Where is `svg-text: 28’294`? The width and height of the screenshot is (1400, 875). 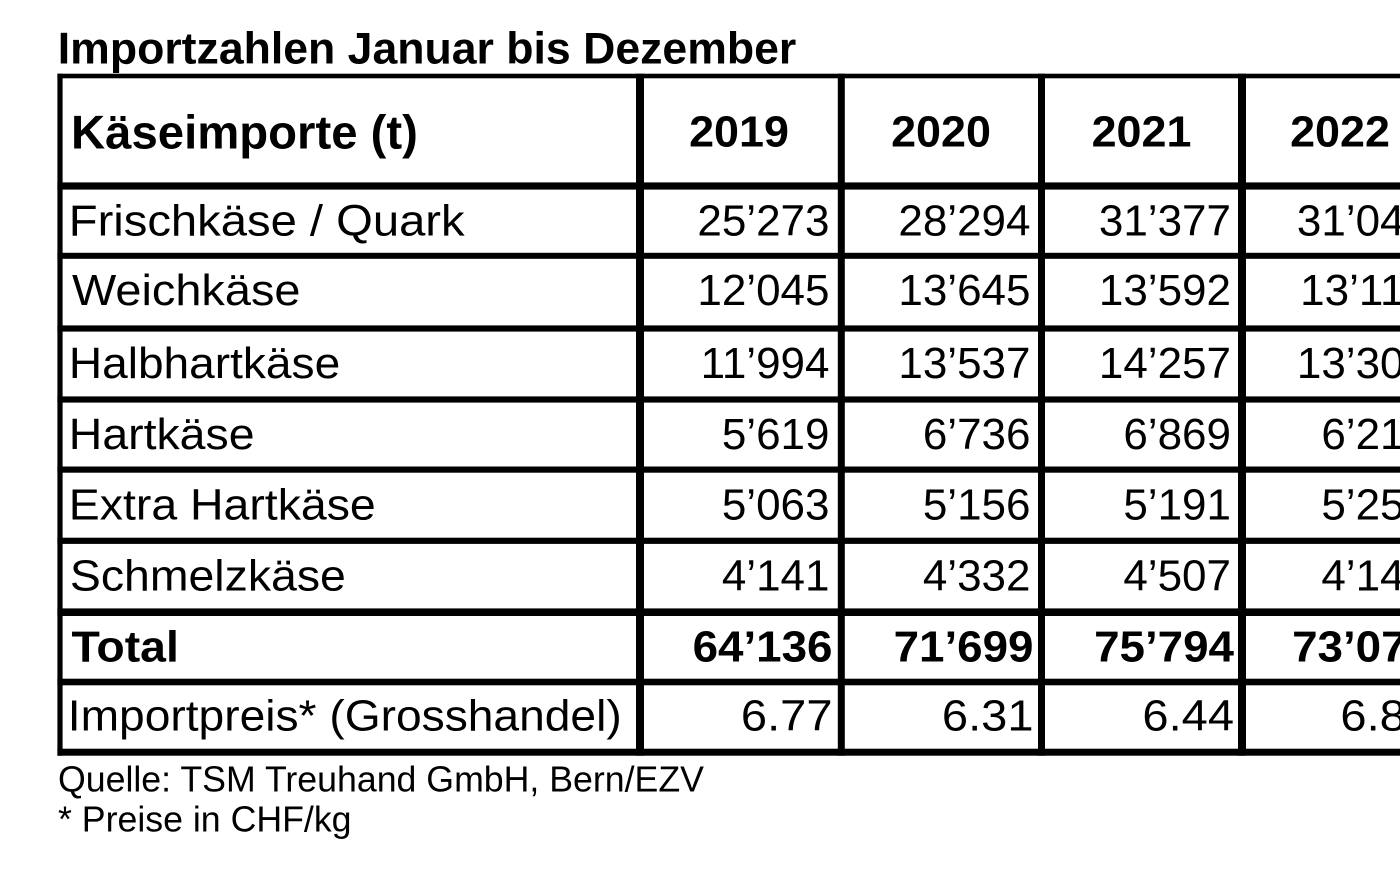
svg-text: 28’294 is located at coordinates (964, 220).